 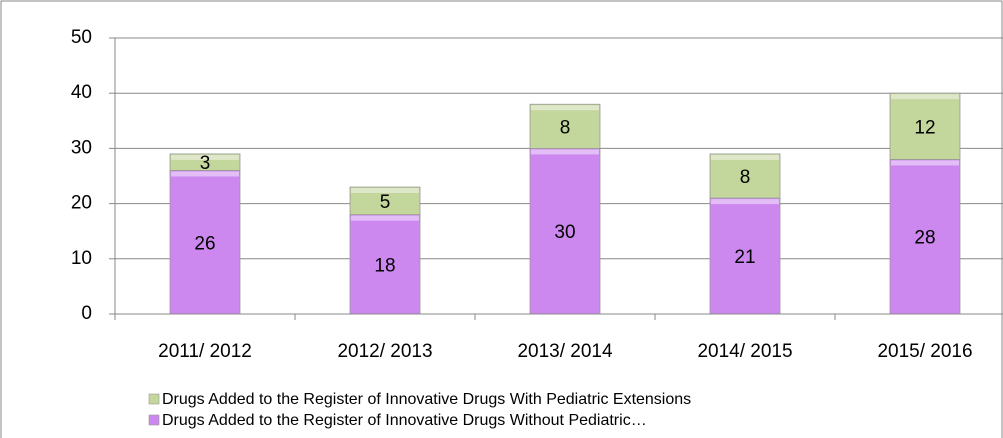 I want to click on y-tick-label: 40, so click(x=81, y=92).